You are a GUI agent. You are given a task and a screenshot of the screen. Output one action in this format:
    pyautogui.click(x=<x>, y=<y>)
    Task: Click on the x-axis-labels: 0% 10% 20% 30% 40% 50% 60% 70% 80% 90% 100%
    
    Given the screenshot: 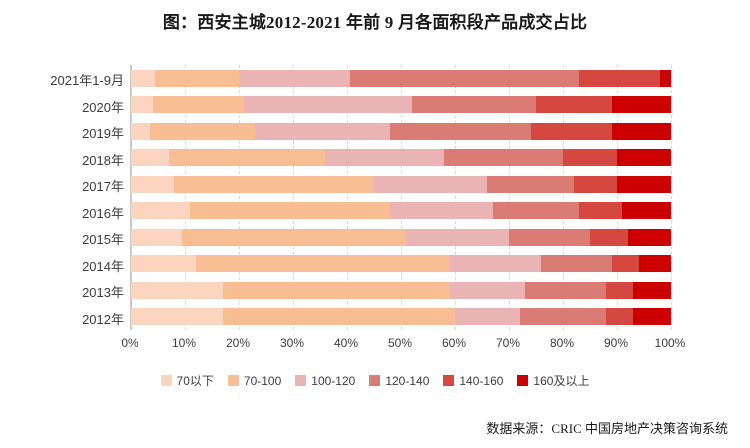 What is the action you would take?
    pyautogui.click(x=403, y=345)
    